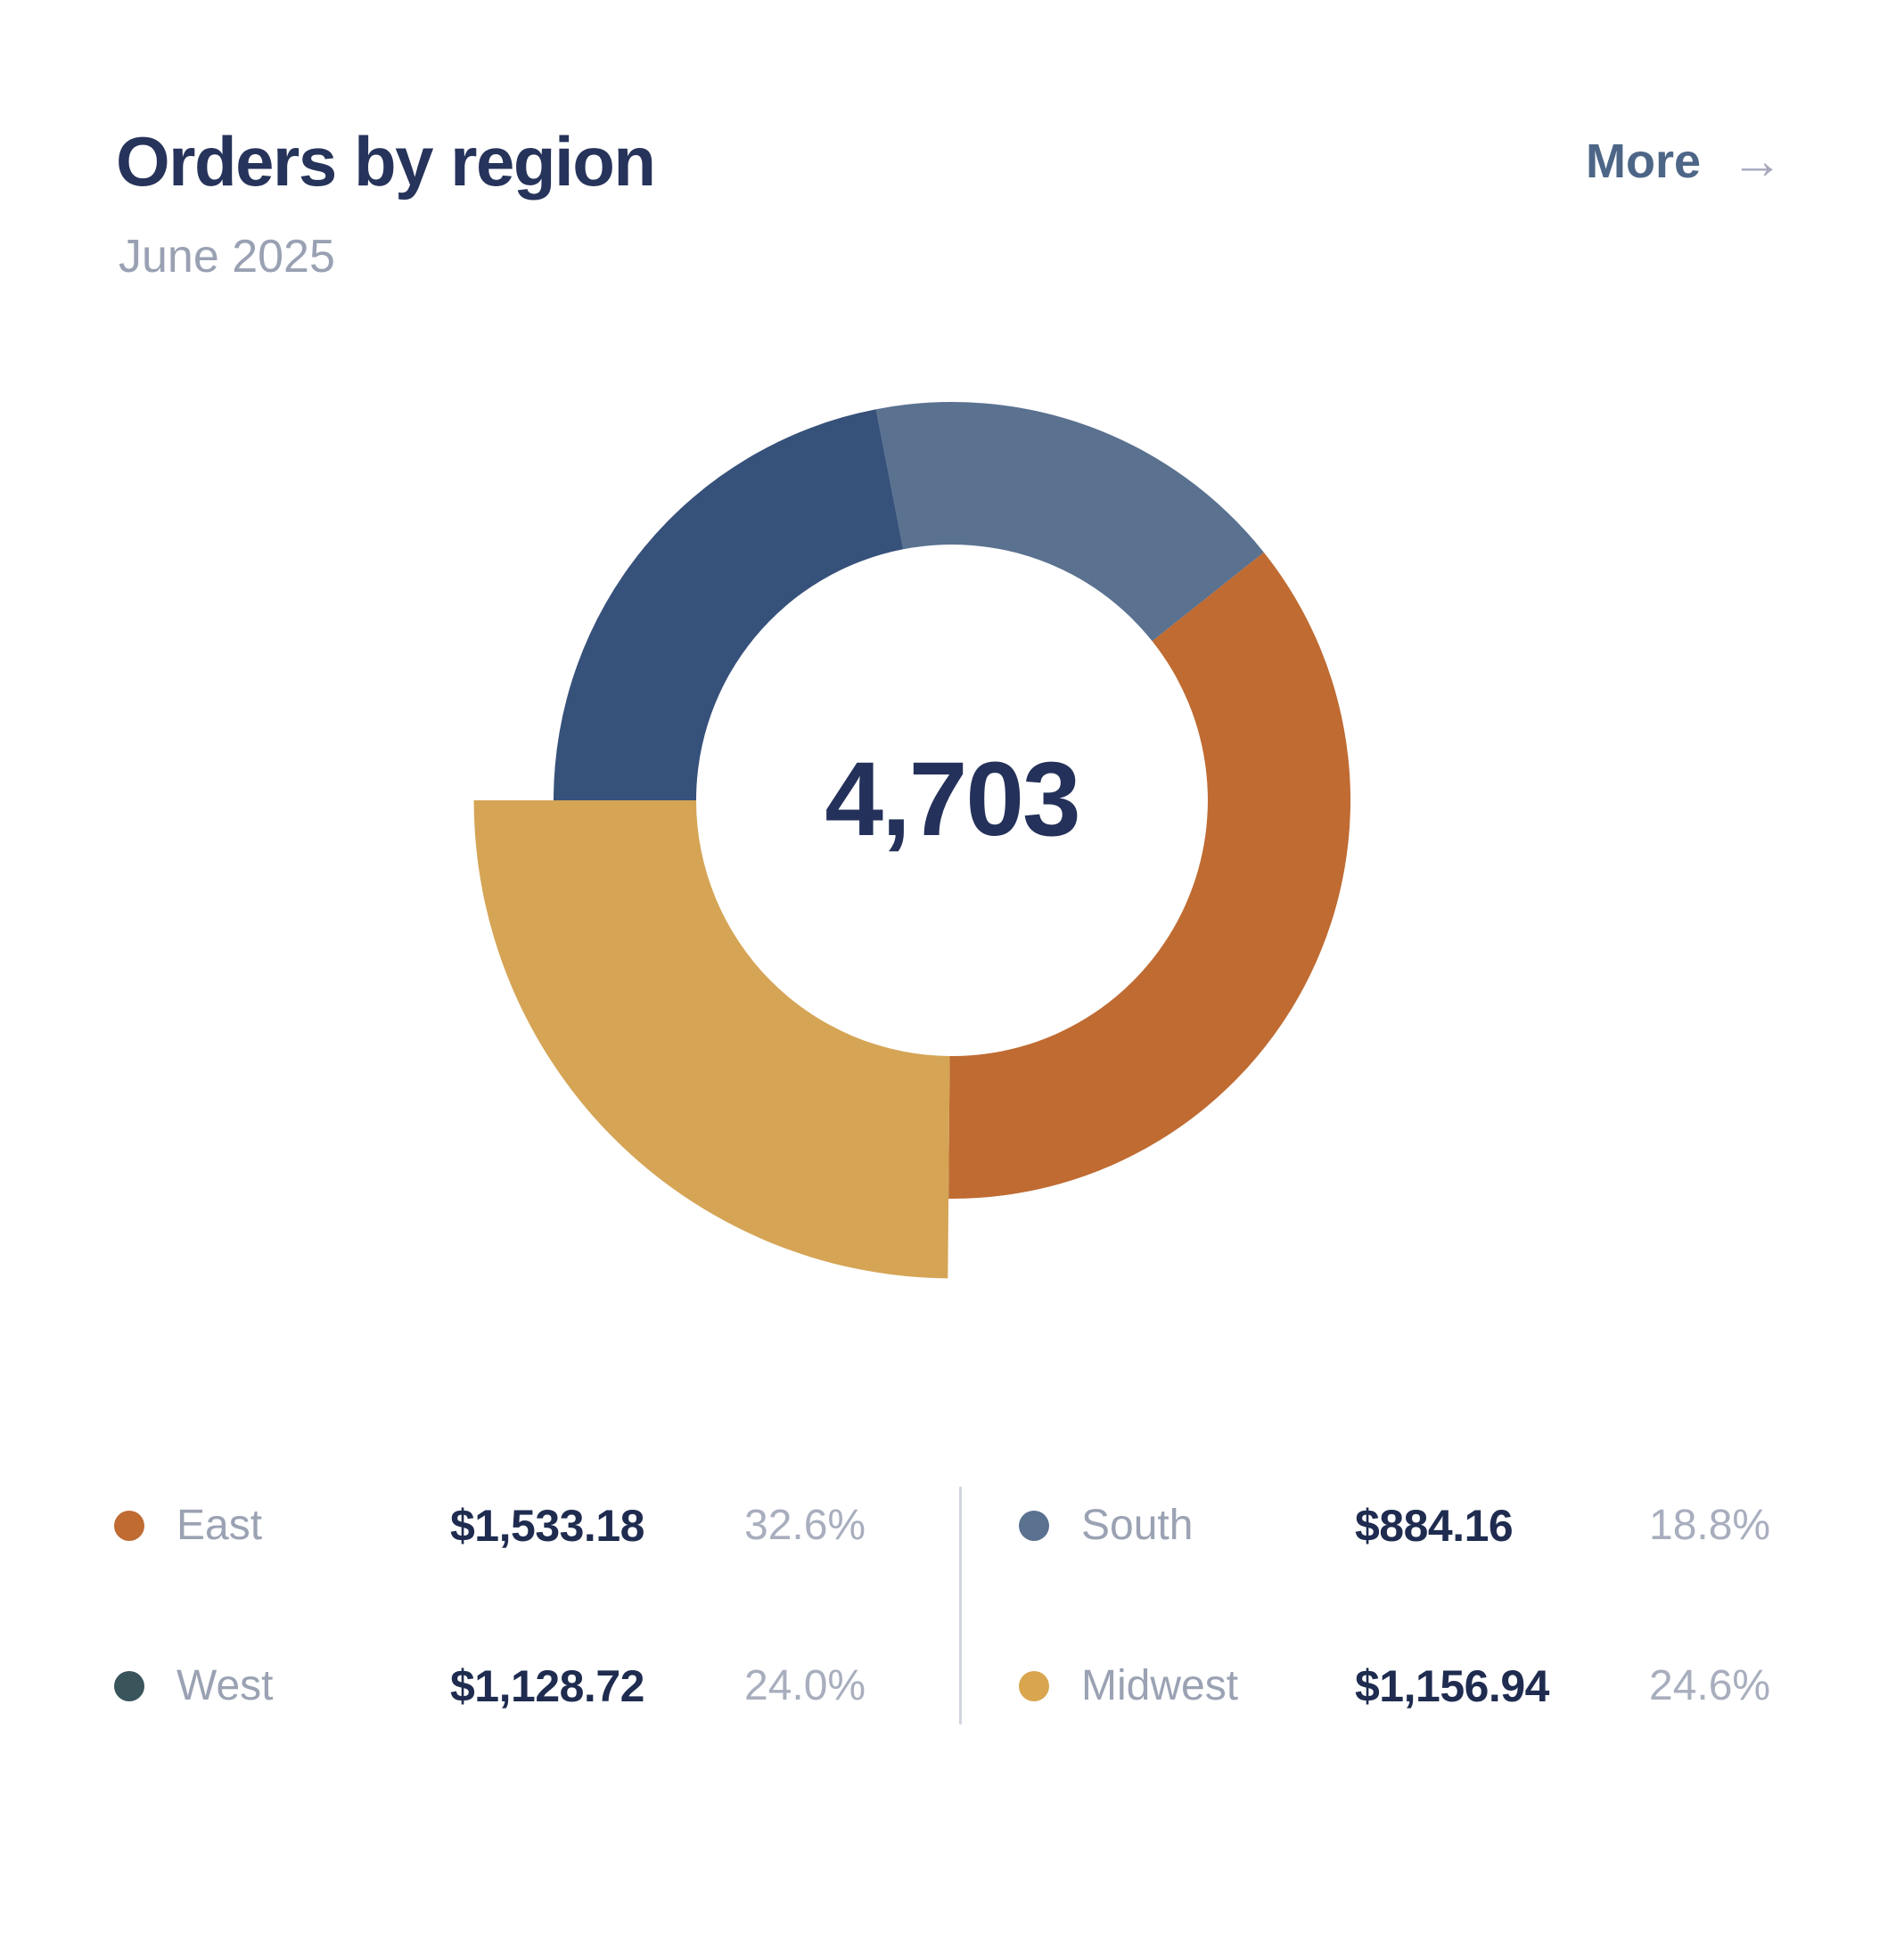  Describe the element at coordinates (1757, 161) in the screenshot. I see `arrow-right-icon: →` at that location.